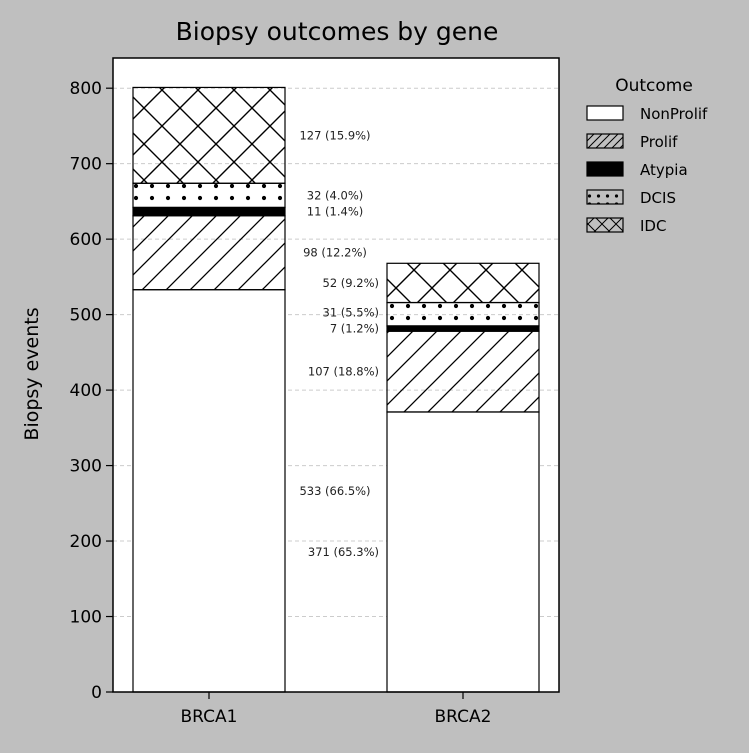  Describe the element at coordinates (86, 391) in the screenshot. I see `y-tick-label-400: 400` at that location.